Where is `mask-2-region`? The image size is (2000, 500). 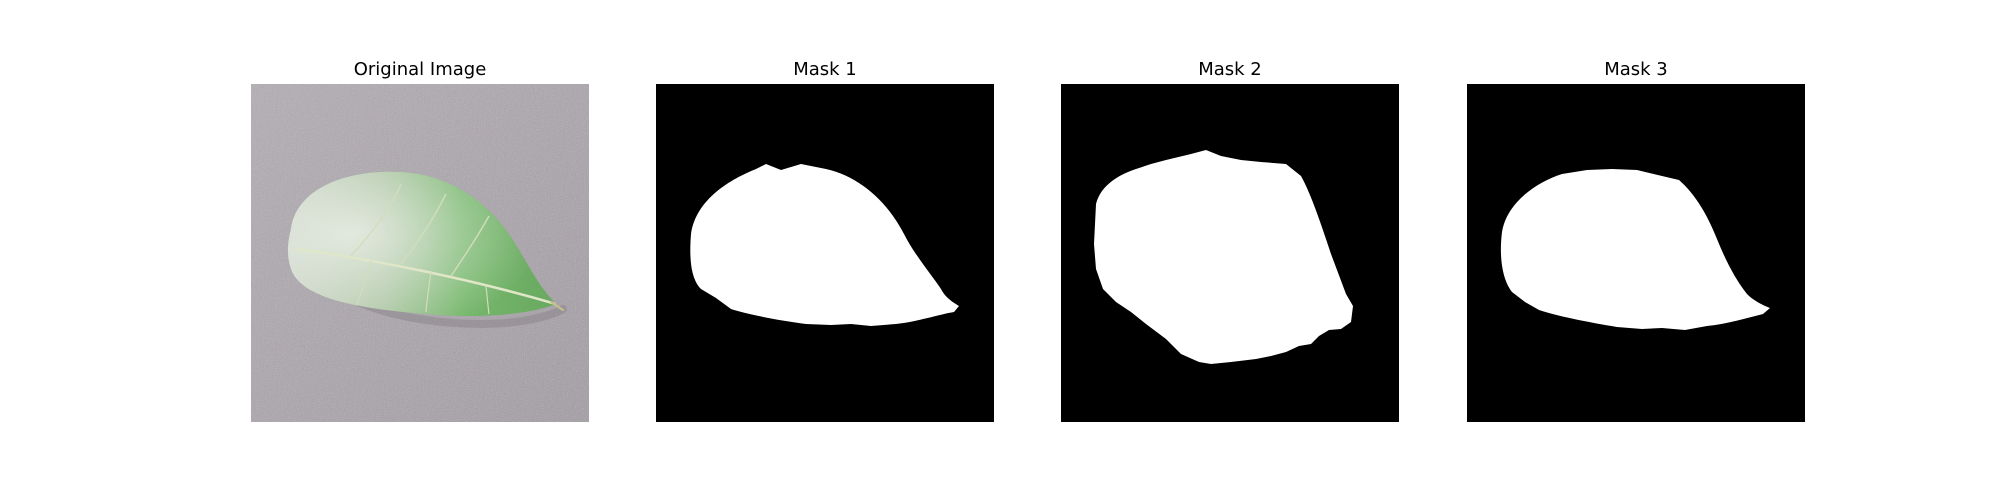 mask-2-region is located at coordinates (1223, 257).